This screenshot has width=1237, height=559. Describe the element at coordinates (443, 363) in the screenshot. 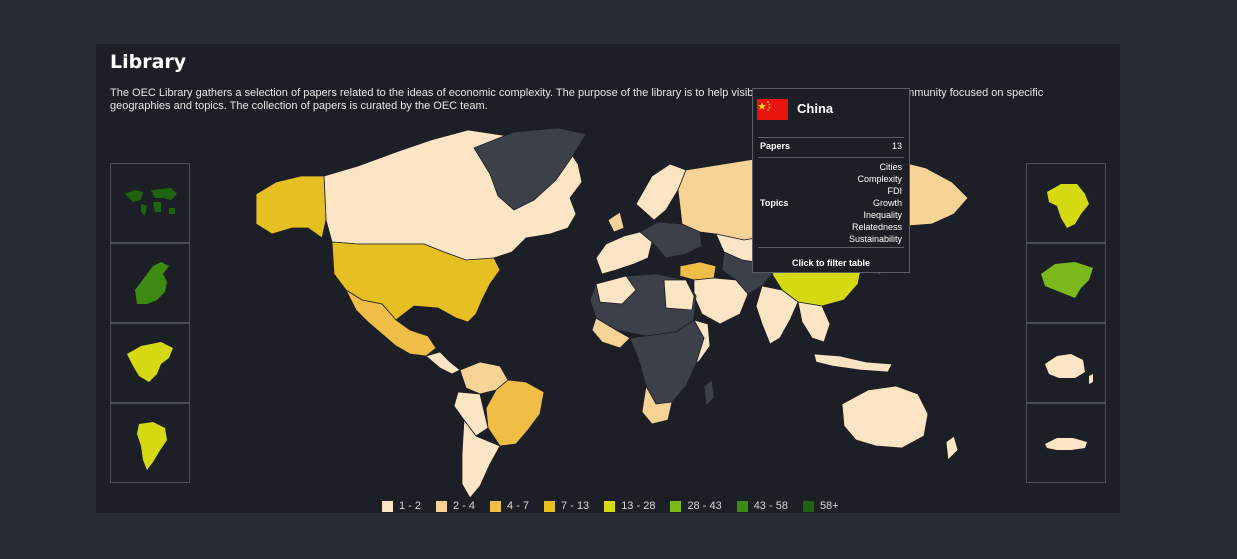

I see `country-central-america` at that location.